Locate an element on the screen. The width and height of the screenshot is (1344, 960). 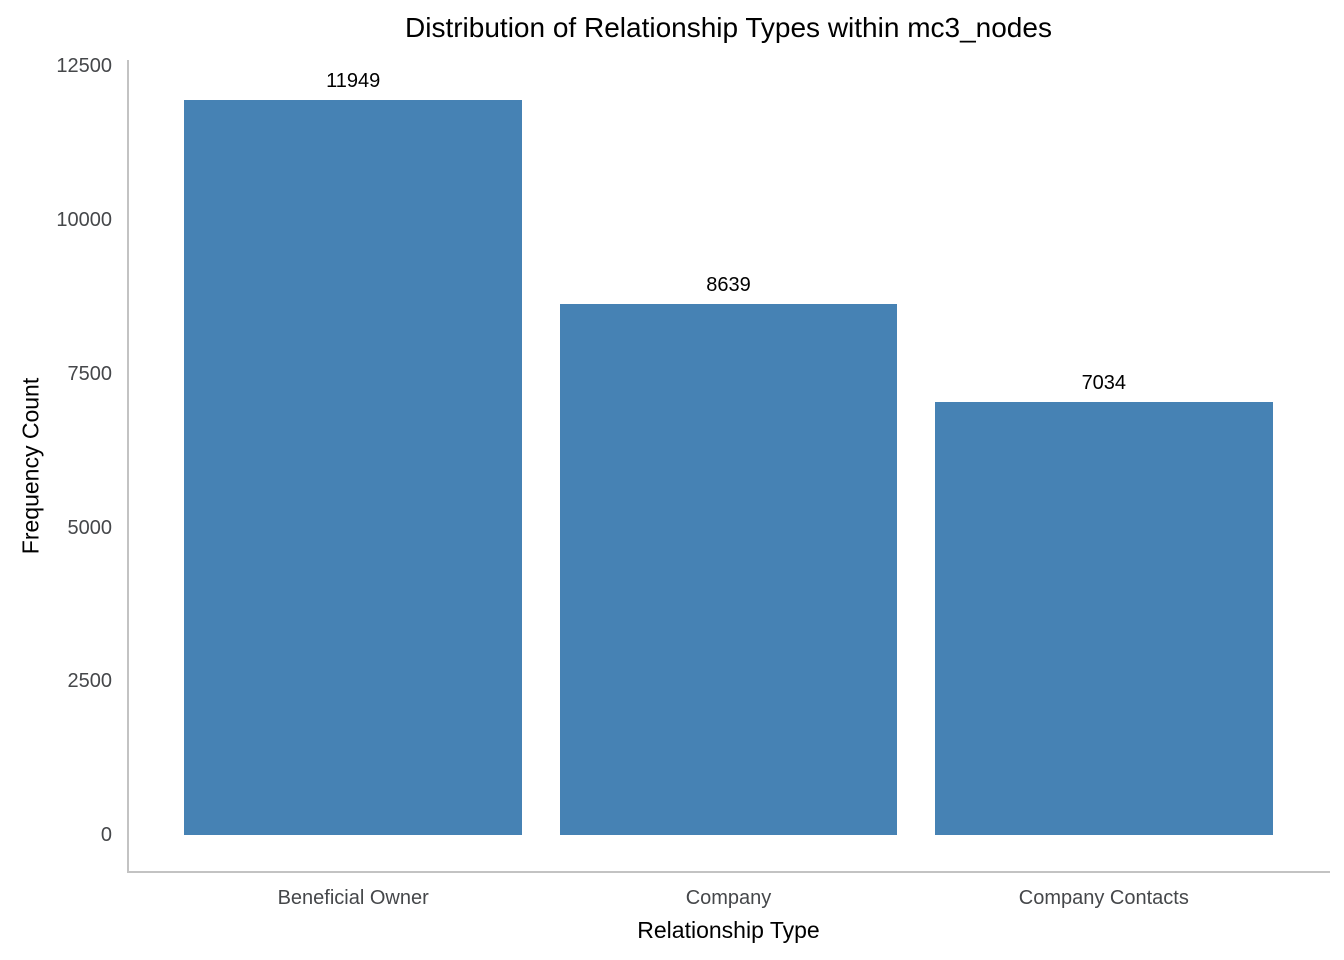
y-tick-label: 12500 is located at coordinates (84, 66).